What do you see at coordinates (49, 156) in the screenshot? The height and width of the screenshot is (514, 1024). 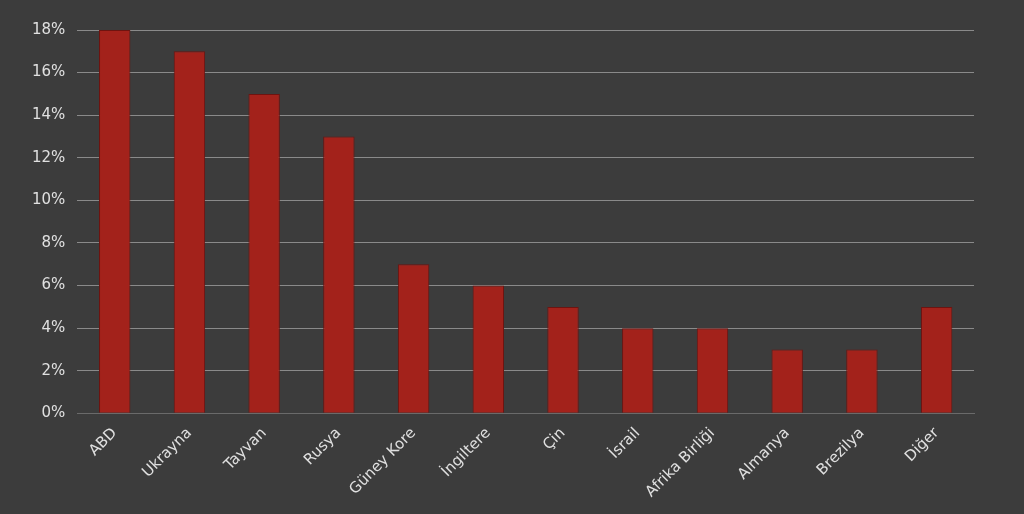 I see `y-tick-label: 12%` at bounding box center [49, 156].